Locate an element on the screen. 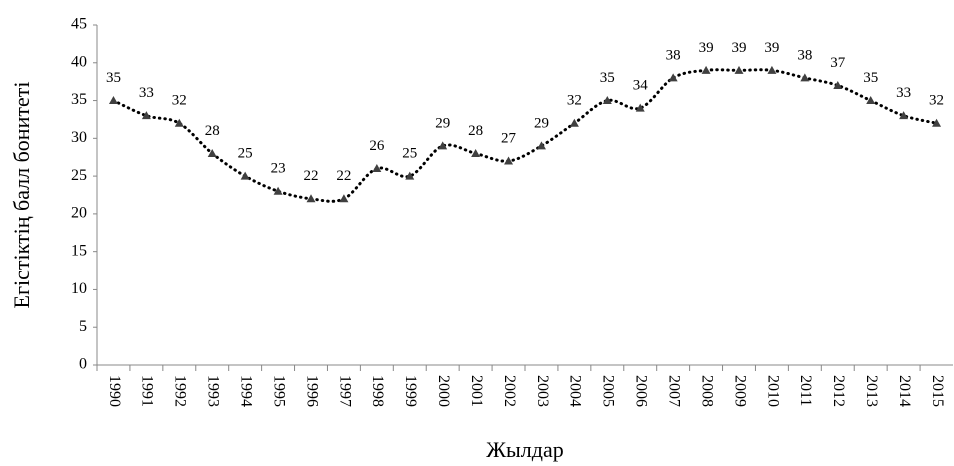  y-tick-label: 20 is located at coordinates (79, 213).